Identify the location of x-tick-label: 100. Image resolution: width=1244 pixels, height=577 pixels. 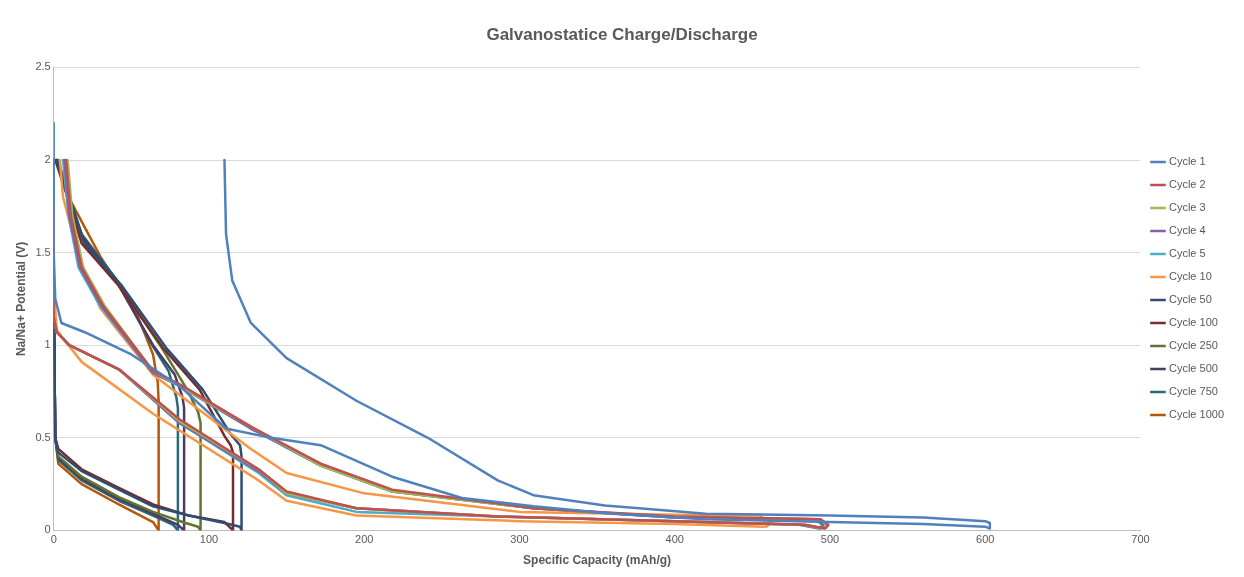
(209, 539).